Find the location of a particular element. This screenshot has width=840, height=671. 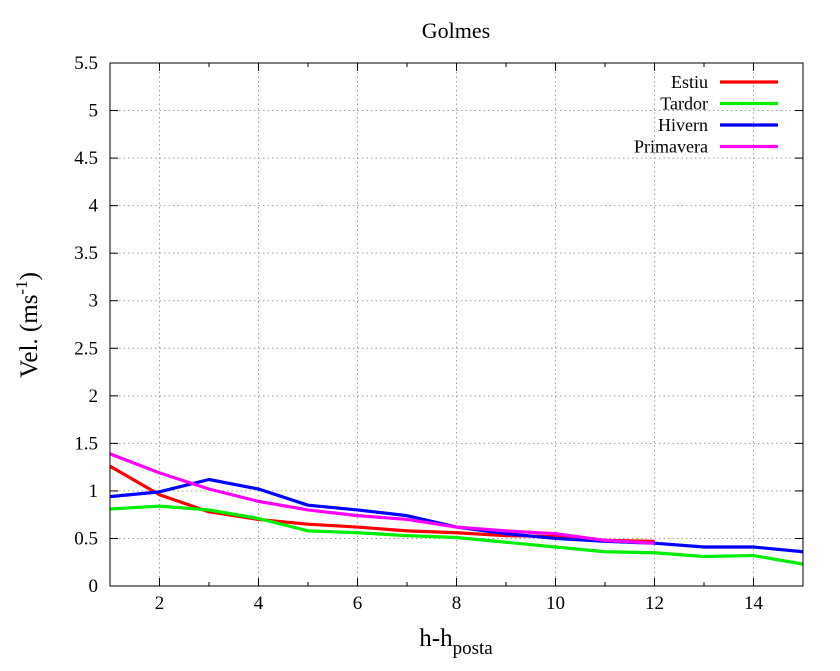

y-tick-label: 0 is located at coordinates (94, 586).